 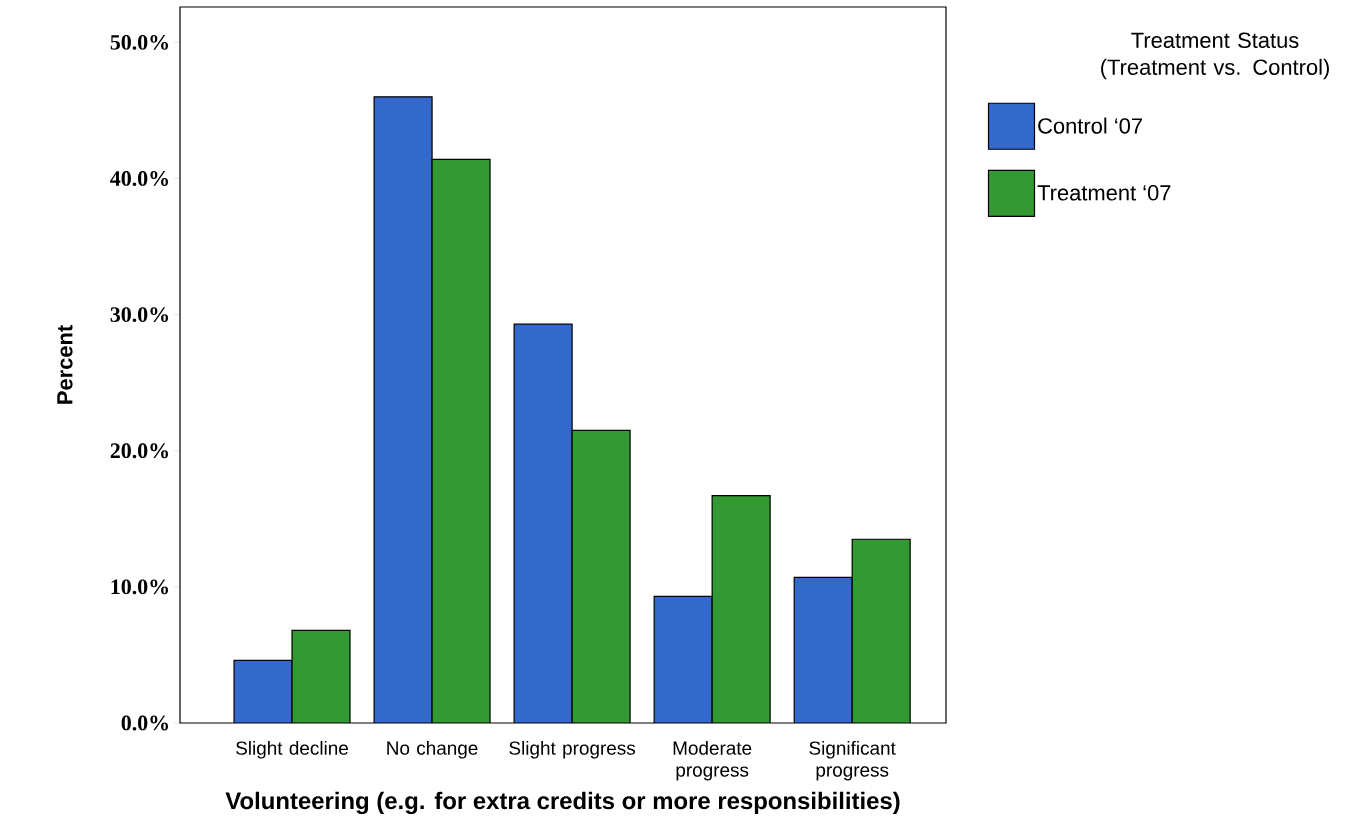 What do you see at coordinates (139, 315) in the screenshot?
I see `y-tick-label: 30.0%` at bounding box center [139, 315].